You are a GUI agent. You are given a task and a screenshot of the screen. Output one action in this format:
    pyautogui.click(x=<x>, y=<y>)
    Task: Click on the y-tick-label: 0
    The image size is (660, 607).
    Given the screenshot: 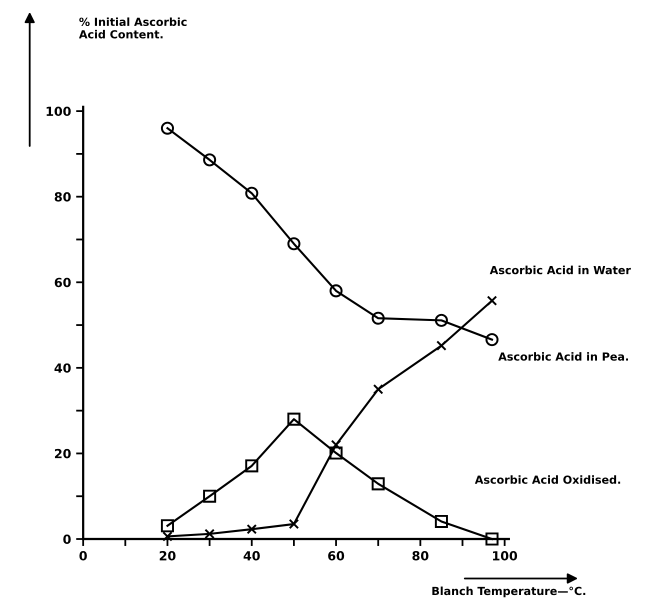 What is the action you would take?
    pyautogui.click(x=67, y=539)
    